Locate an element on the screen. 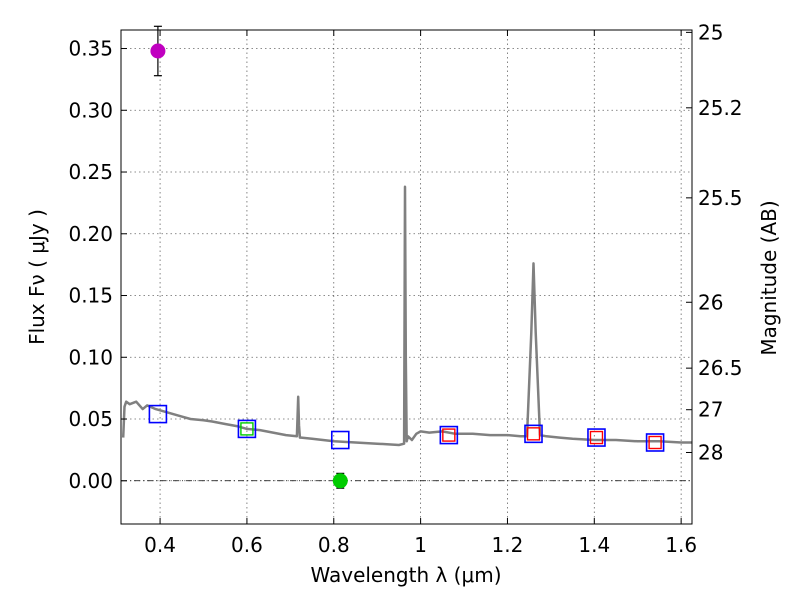  y-tick-label: 0.35 is located at coordinates (90, 49).